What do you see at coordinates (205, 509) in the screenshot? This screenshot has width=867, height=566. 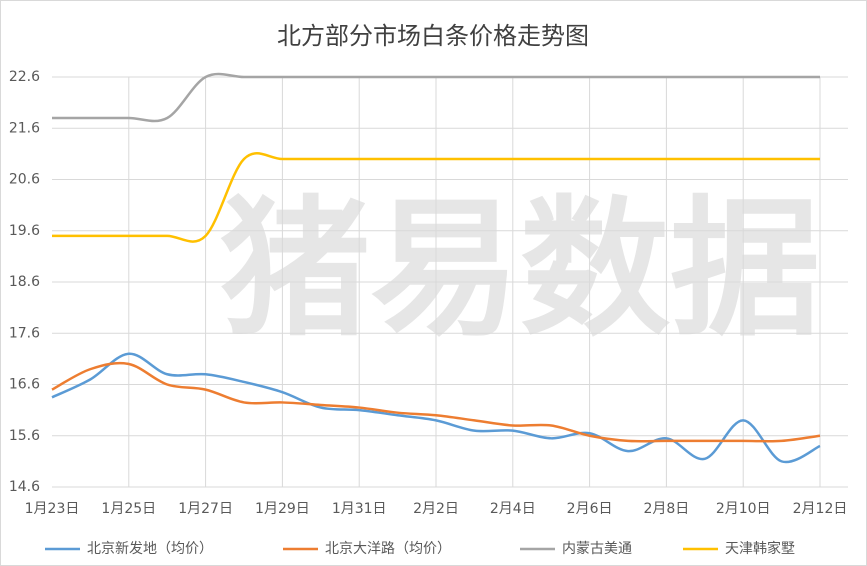 I see `x-tick-label: 1月27日` at bounding box center [205, 509].